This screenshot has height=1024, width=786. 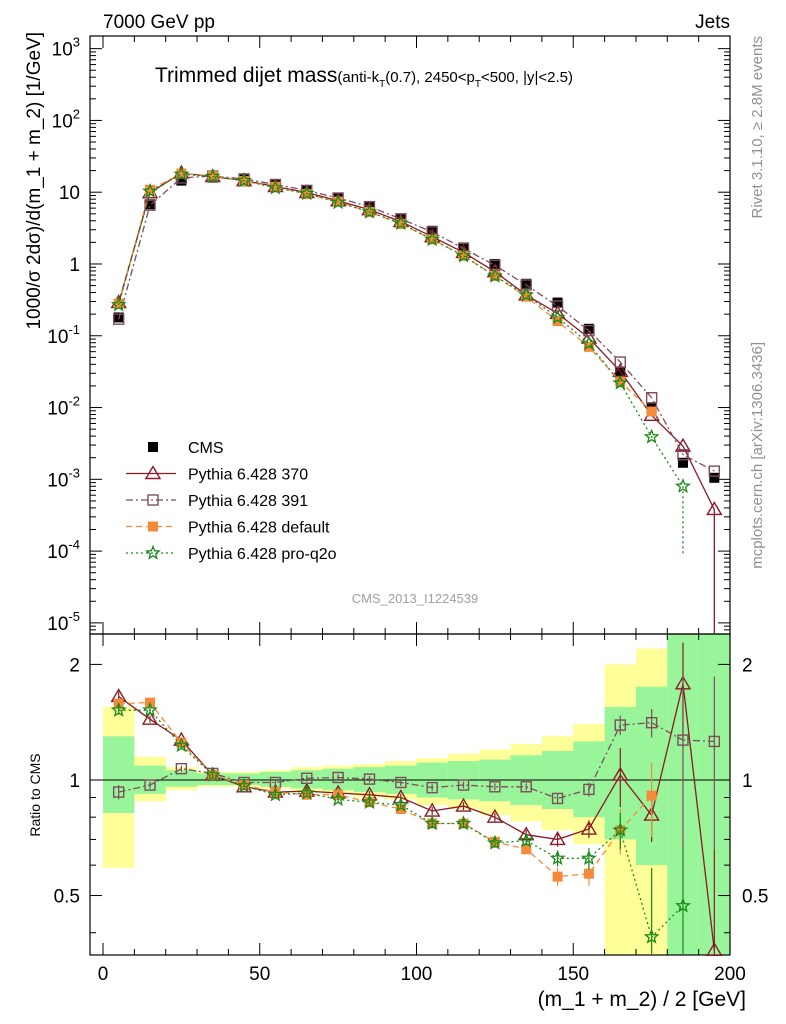 What do you see at coordinates (527, 77) in the screenshot?
I see `title-sub-suffix: <500, |y|<2.5)` at bounding box center [527, 77].